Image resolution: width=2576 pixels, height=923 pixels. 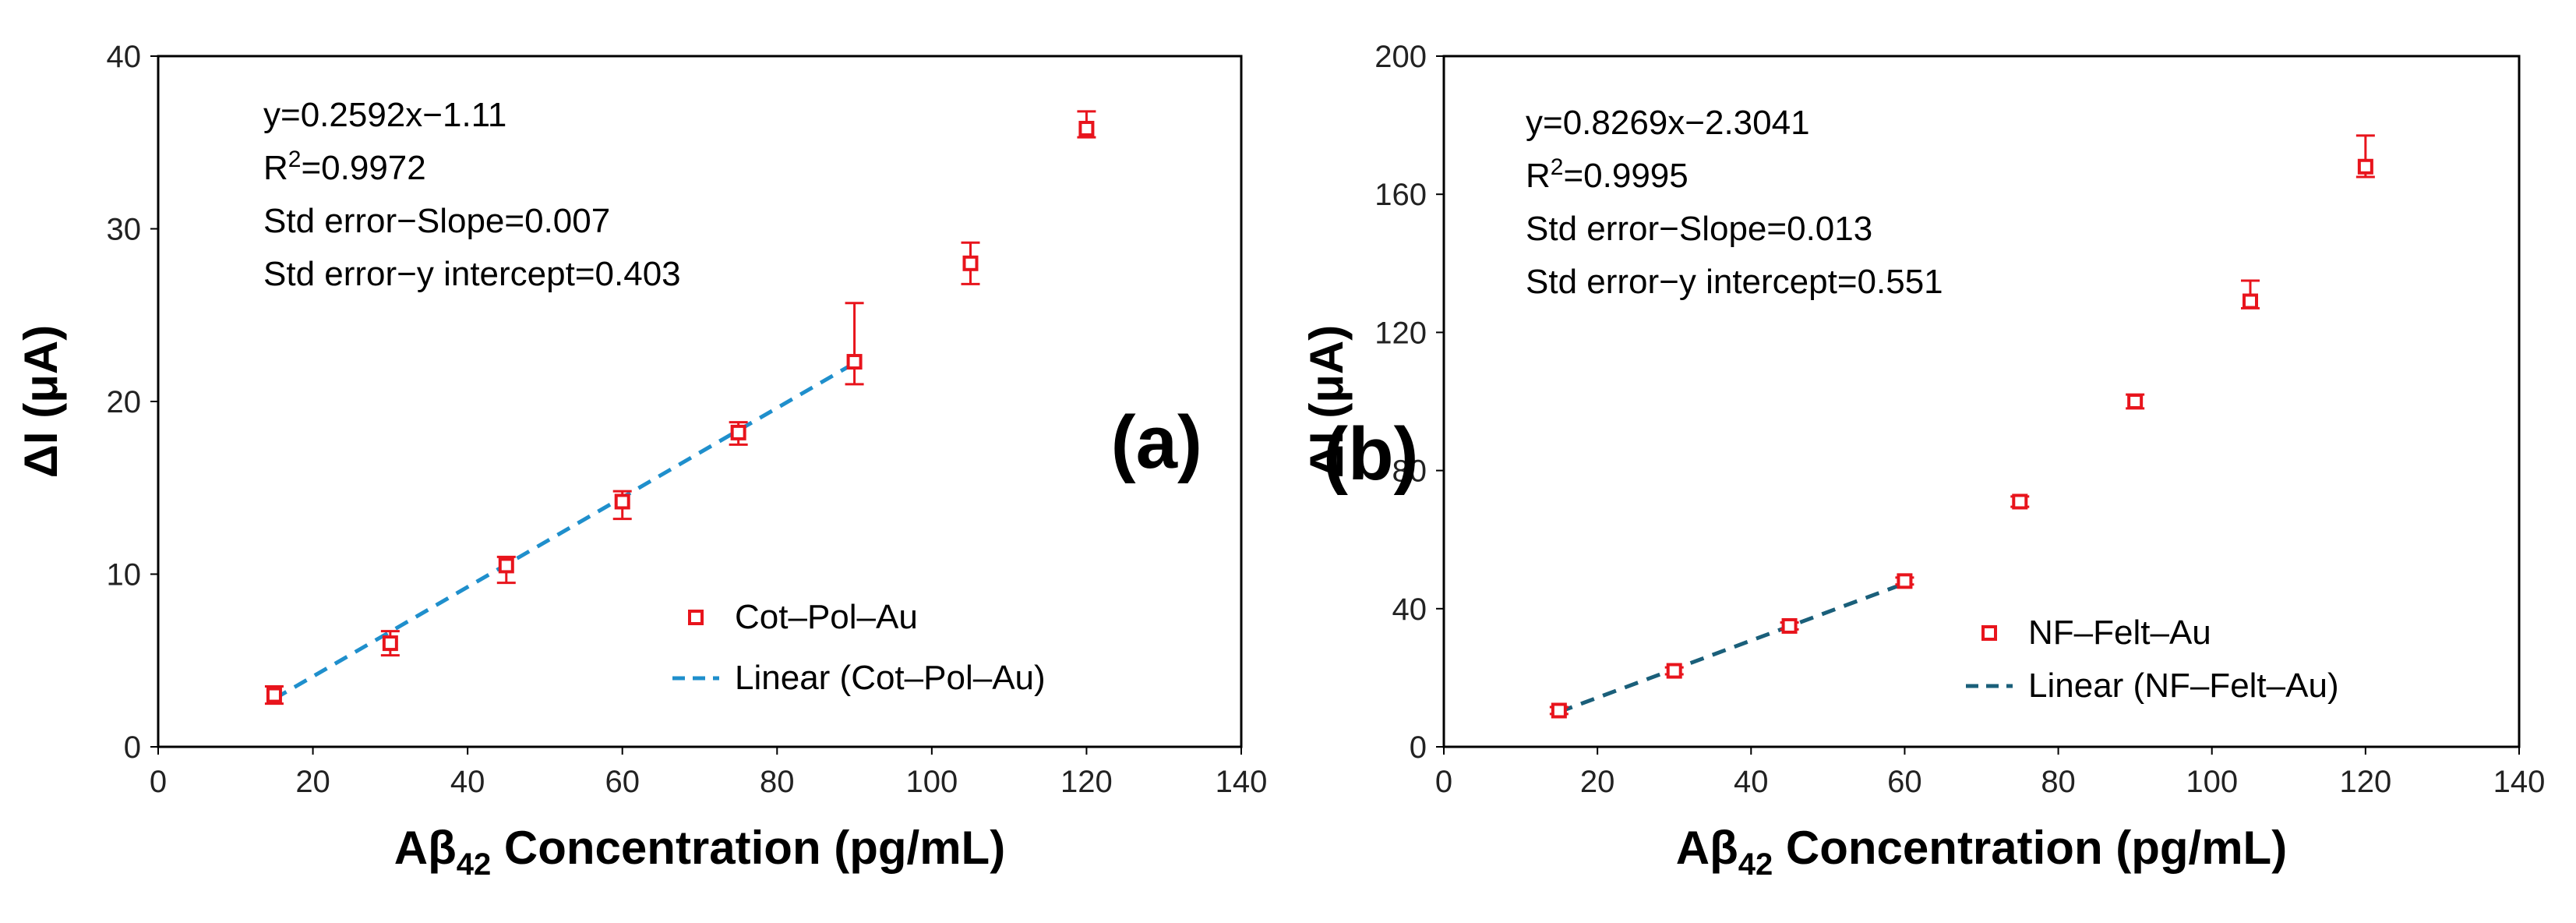 What do you see at coordinates (472, 274) in the screenshot?
I see `std-error-intercept: Std error−y intercept=0.403` at bounding box center [472, 274].